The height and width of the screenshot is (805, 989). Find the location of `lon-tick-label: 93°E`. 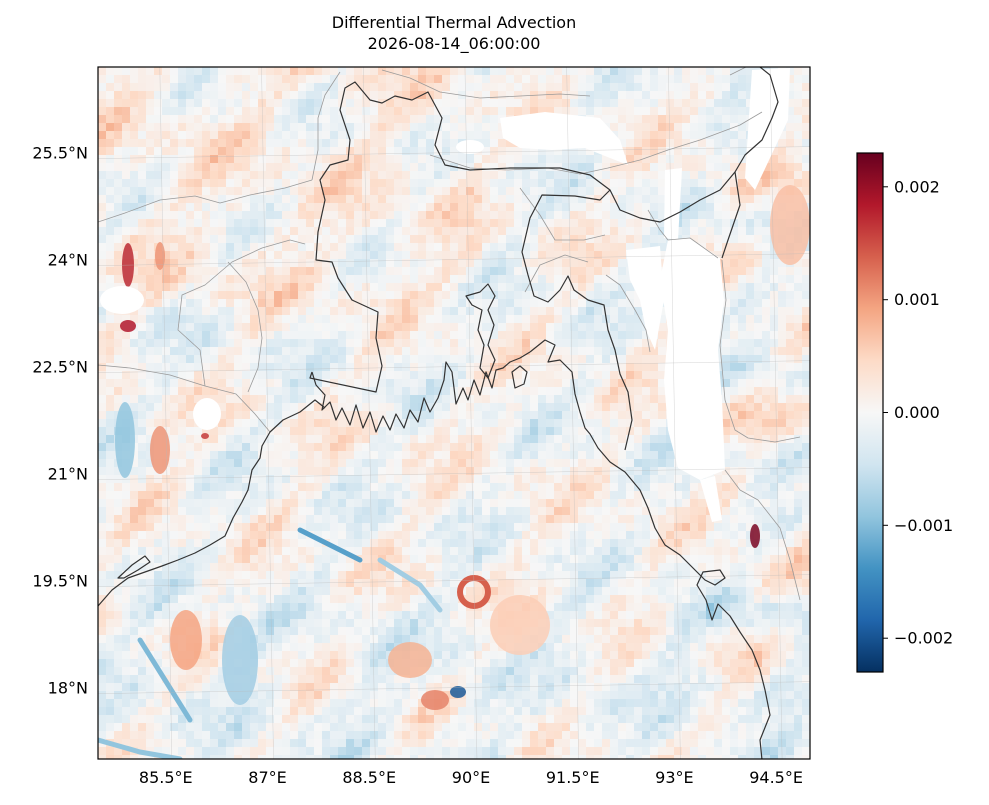

lon-tick-label: 93°E is located at coordinates (674, 777).